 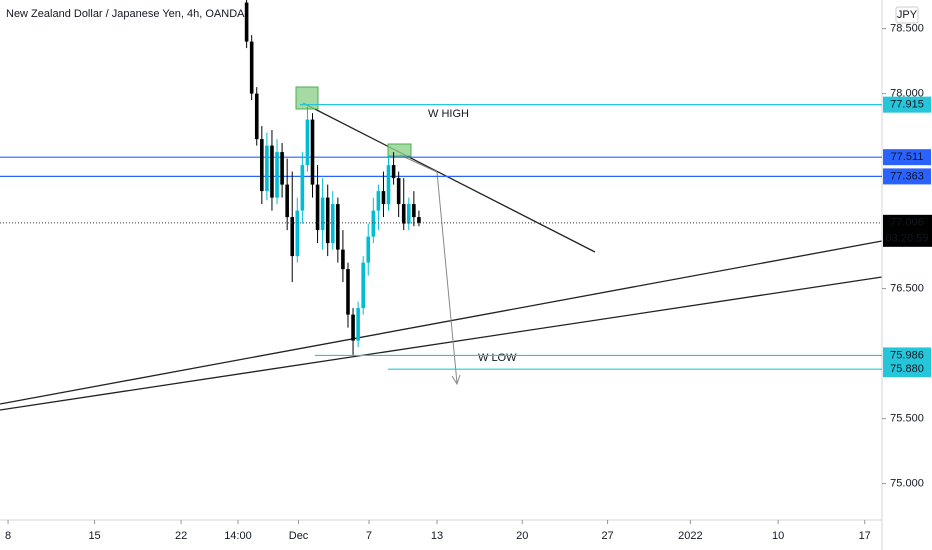 I want to click on level-label: 75.986, so click(x=907, y=355).